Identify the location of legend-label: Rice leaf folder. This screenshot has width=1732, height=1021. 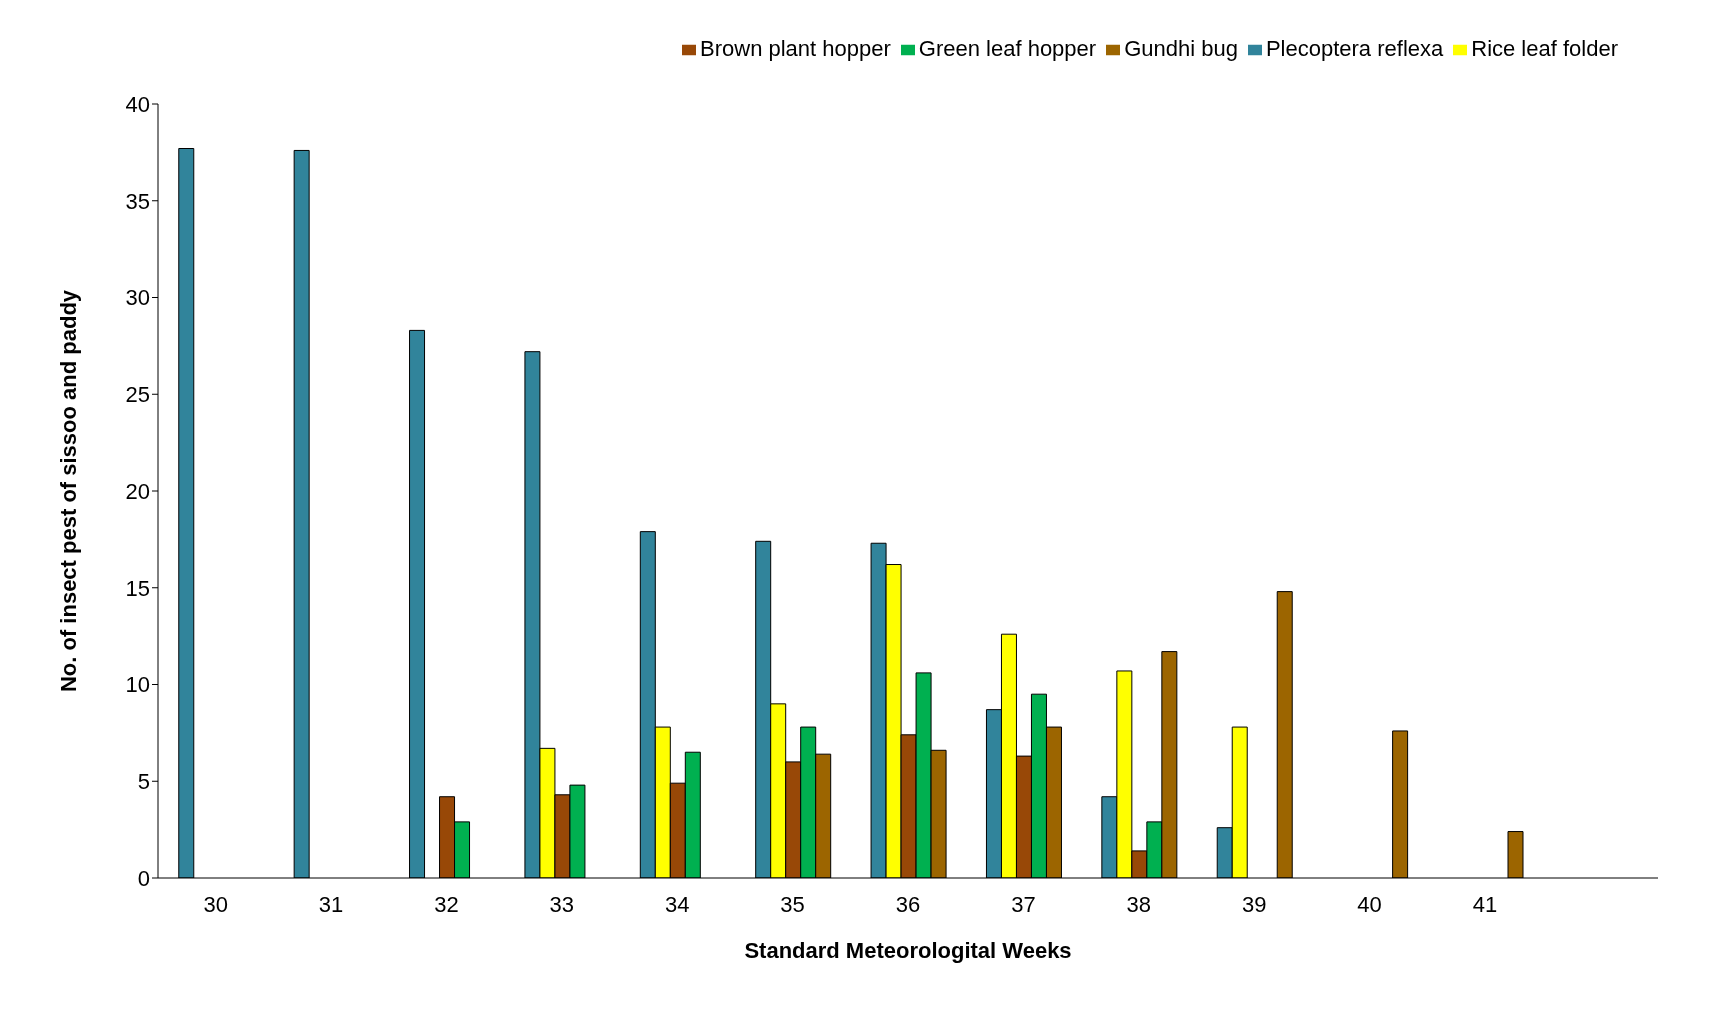
(1544, 48).